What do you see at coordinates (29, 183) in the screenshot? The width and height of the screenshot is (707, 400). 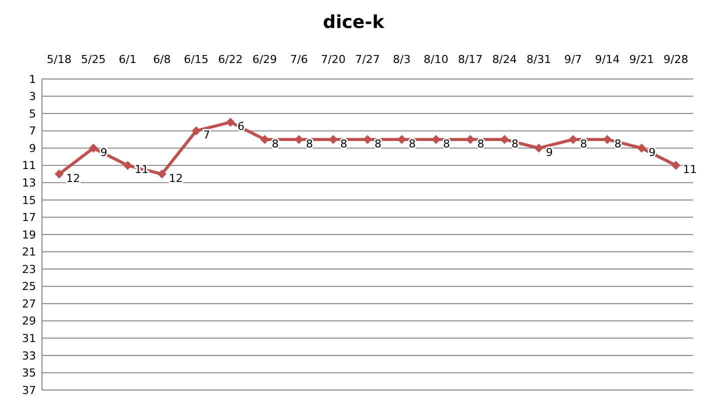 I see `y-tick-label: 13` at bounding box center [29, 183].